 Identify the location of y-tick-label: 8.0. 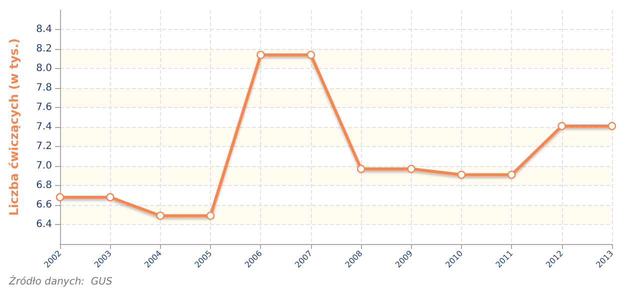
(44, 68).